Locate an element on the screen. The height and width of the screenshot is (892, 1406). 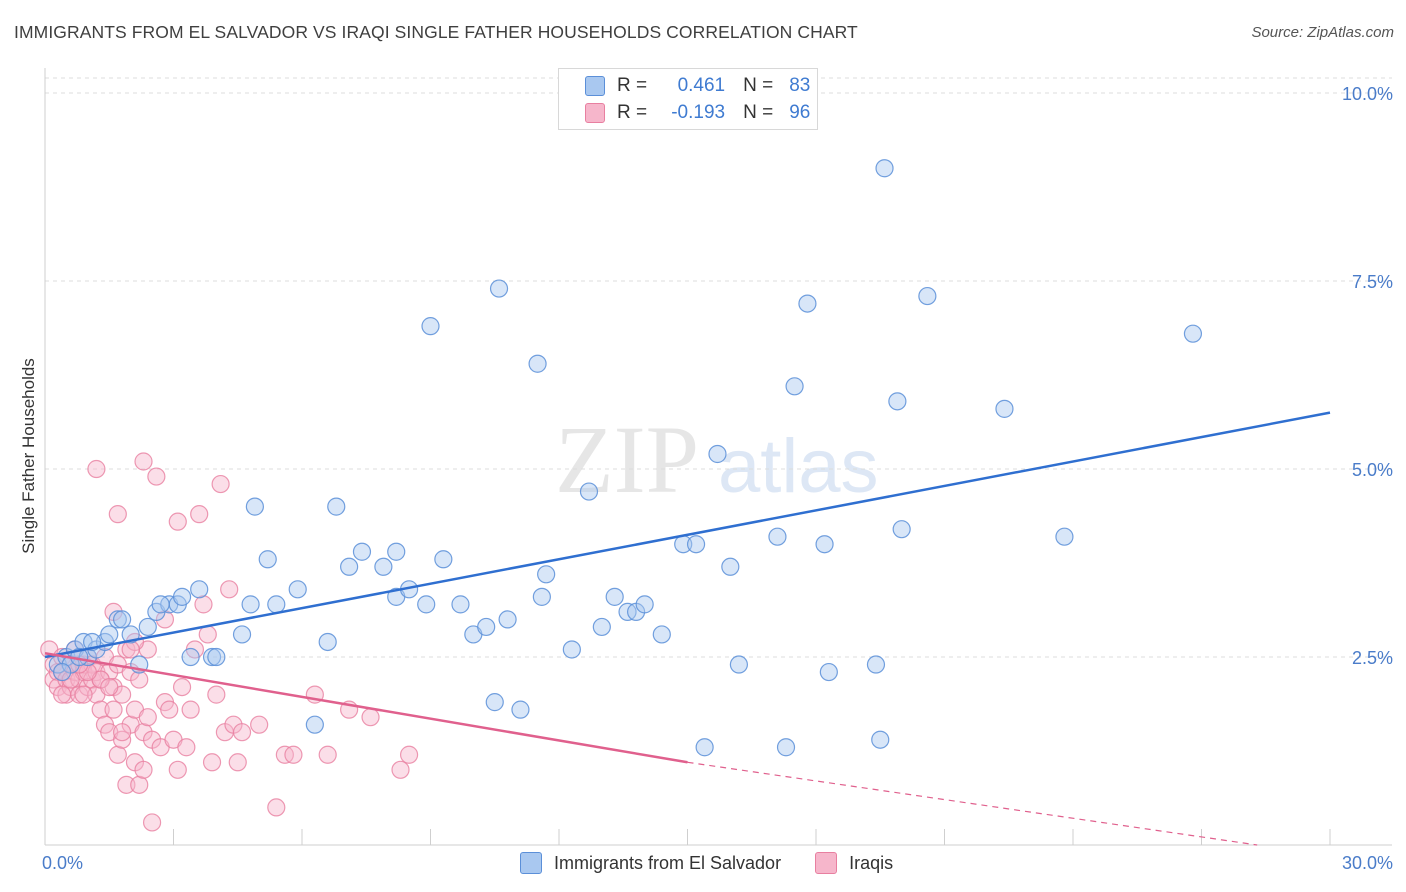
iraqis-trend-extension is located at coordinates (972, 803).